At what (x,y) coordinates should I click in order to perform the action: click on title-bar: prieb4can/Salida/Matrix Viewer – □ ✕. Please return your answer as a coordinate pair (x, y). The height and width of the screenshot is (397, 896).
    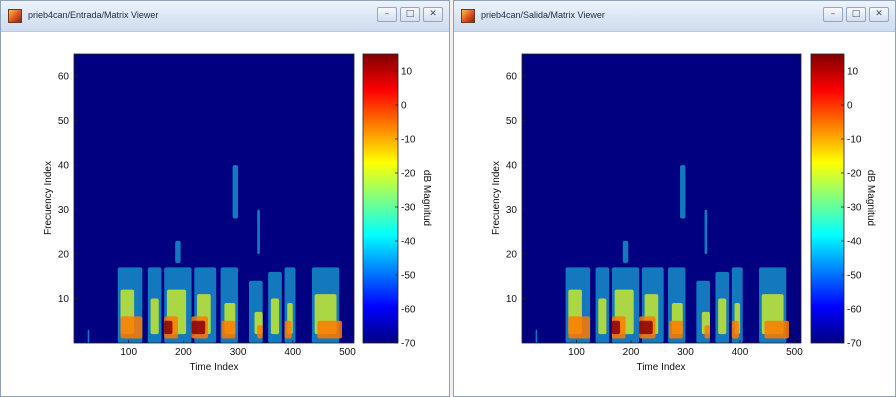
    Looking at the image, I should click on (674, 16).